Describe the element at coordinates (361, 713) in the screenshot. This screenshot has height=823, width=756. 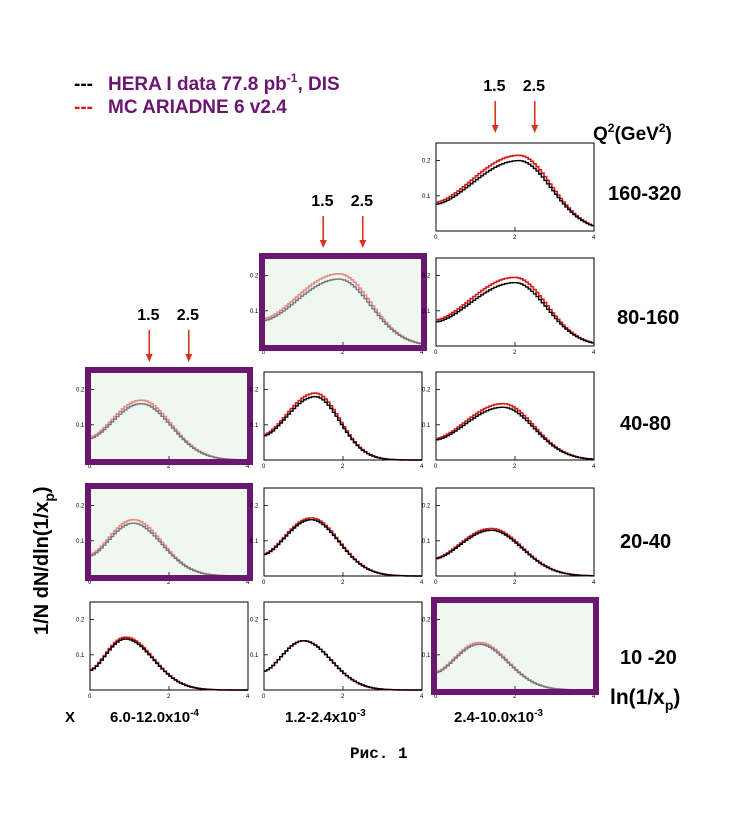
I see `x-bin-1-exp: -3` at that location.